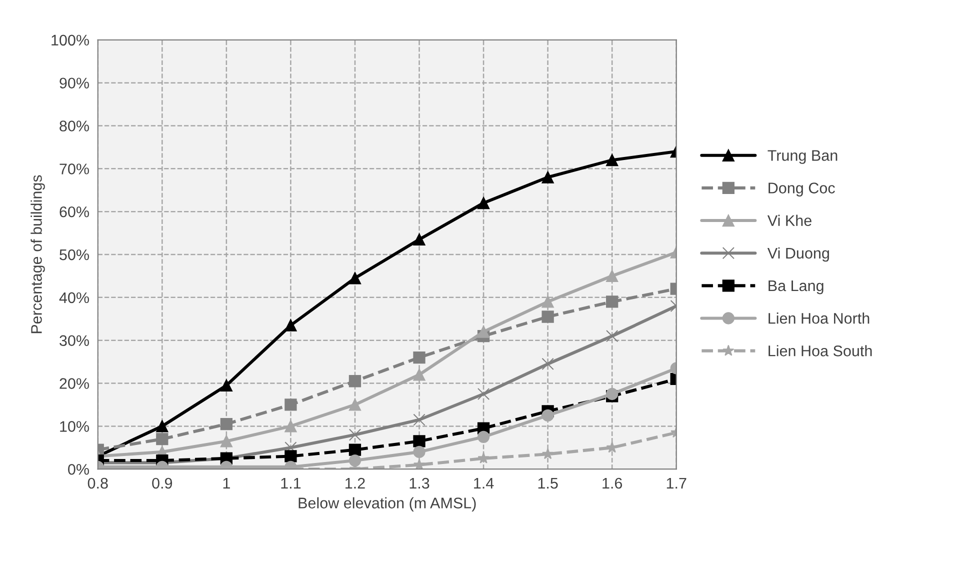 This screenshot has width=969, height=570. Describe the element at coordinates (98, 483) in the screenshot. I see `x-tick-label: 0.8` at that location.